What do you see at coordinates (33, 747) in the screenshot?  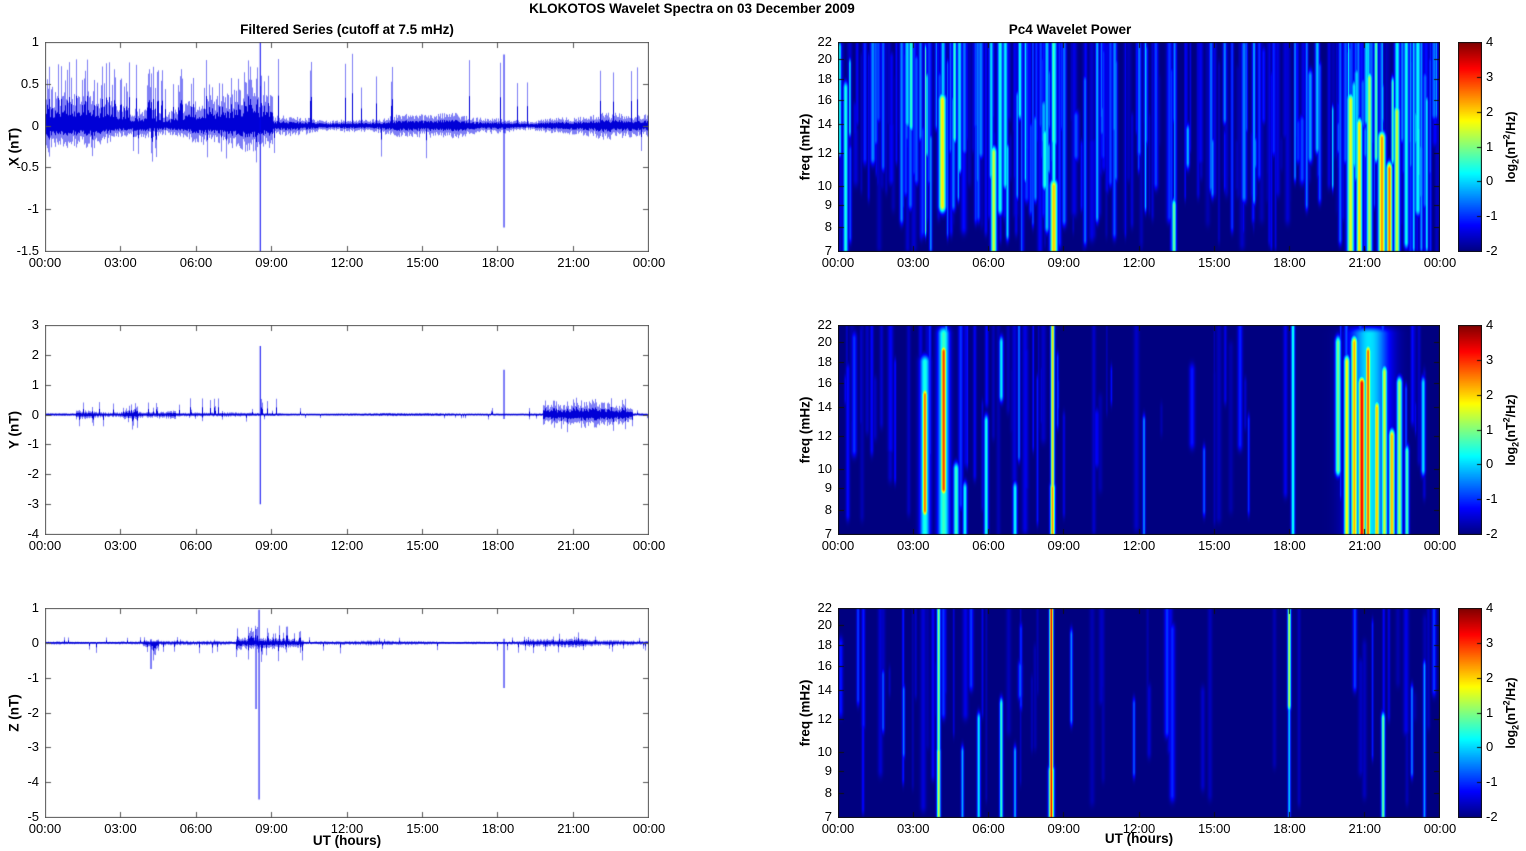 I see `tick-label: -3` at bounding box center [33, 747].